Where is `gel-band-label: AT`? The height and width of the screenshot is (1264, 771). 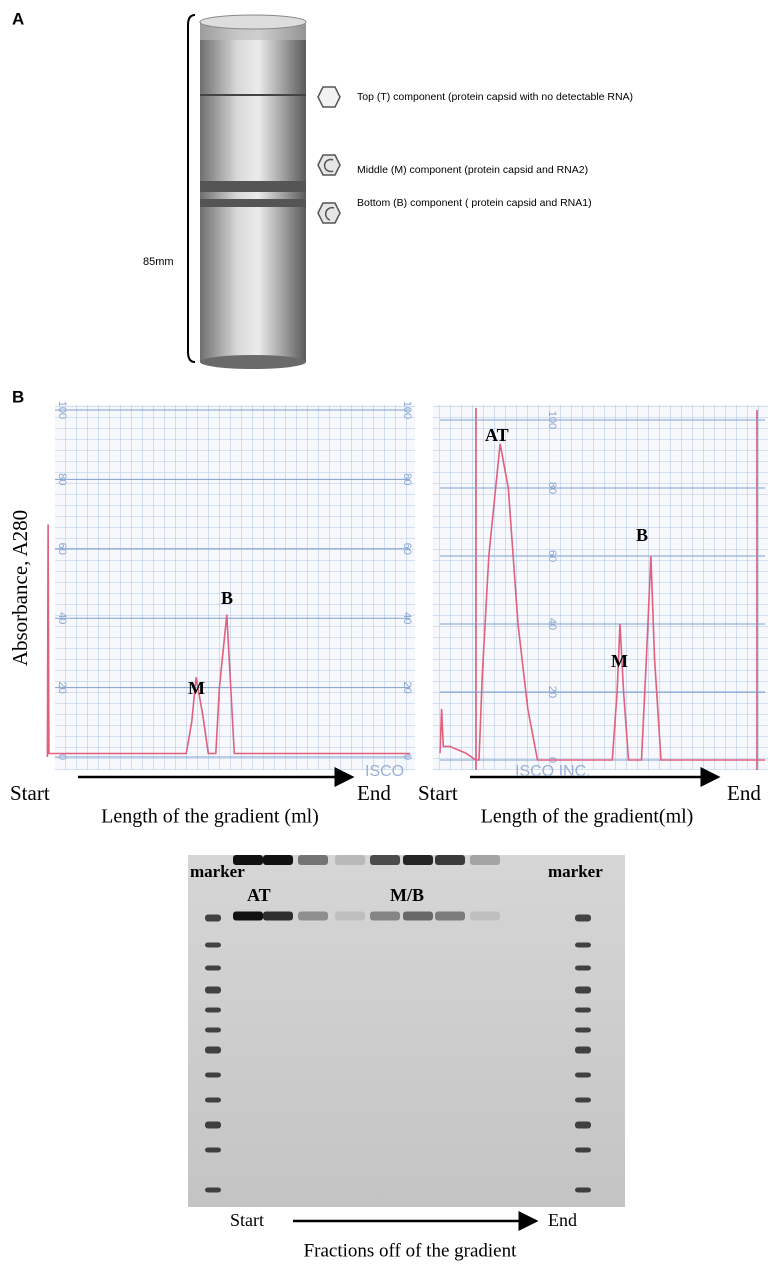
gel-band-label: AT is located at coordinates (259, 895).